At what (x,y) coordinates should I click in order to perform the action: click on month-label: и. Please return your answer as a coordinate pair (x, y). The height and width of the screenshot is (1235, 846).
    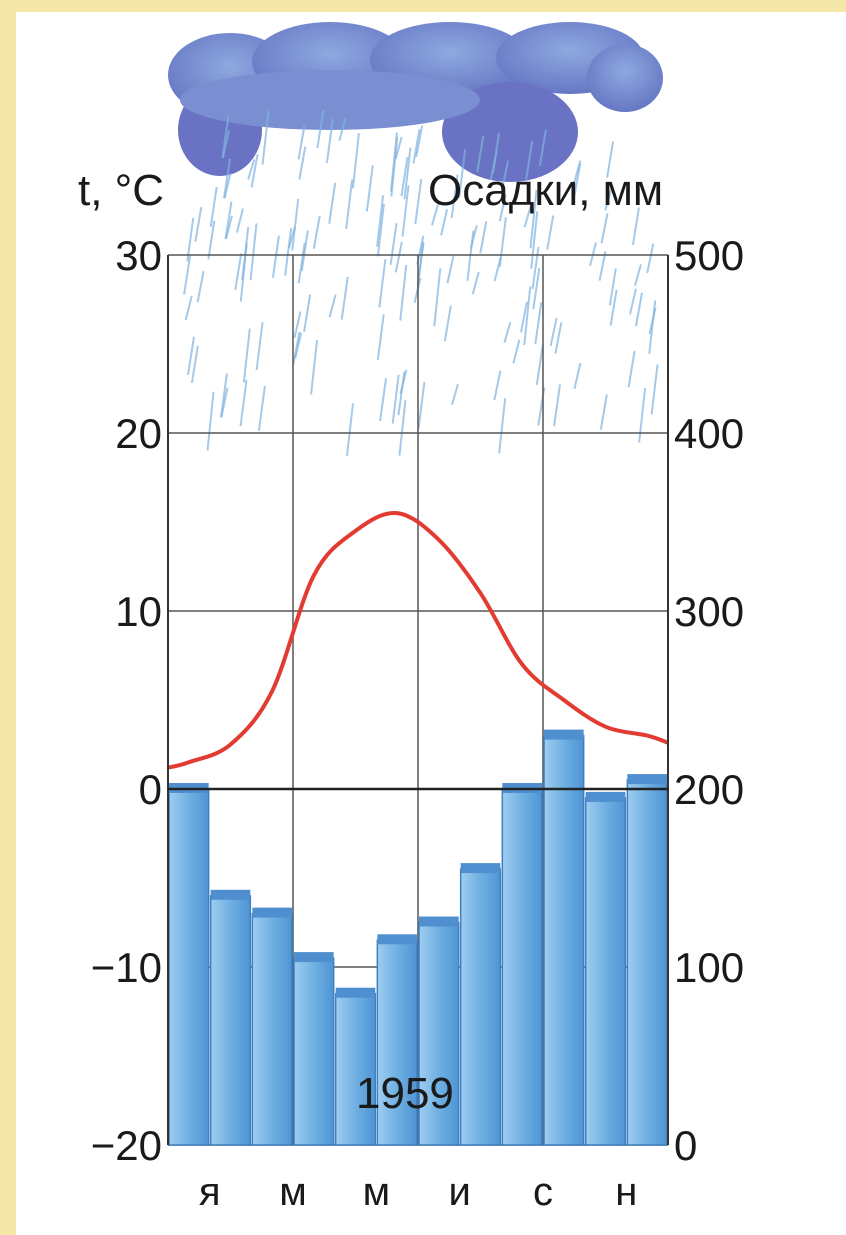
    Looking at the image, I should click on (459, 1192).